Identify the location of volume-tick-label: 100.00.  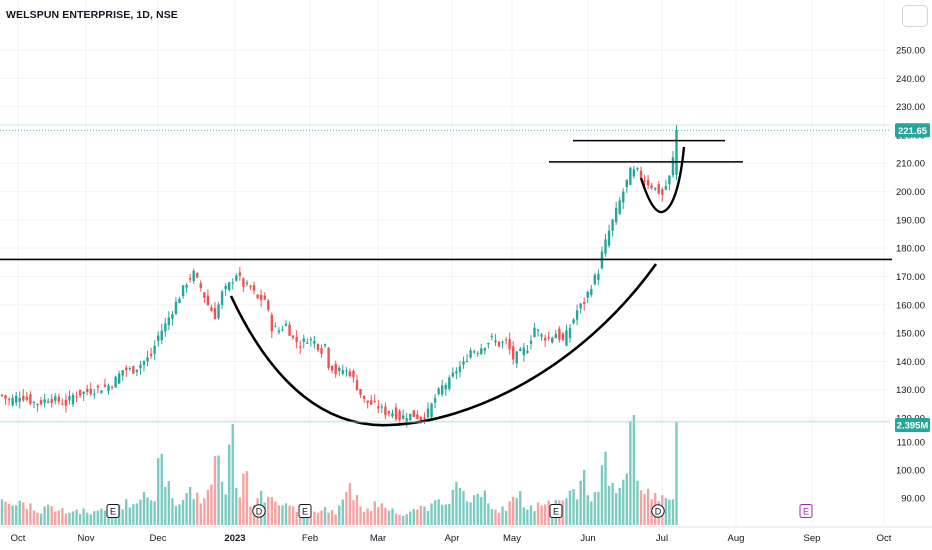
(910, 471).